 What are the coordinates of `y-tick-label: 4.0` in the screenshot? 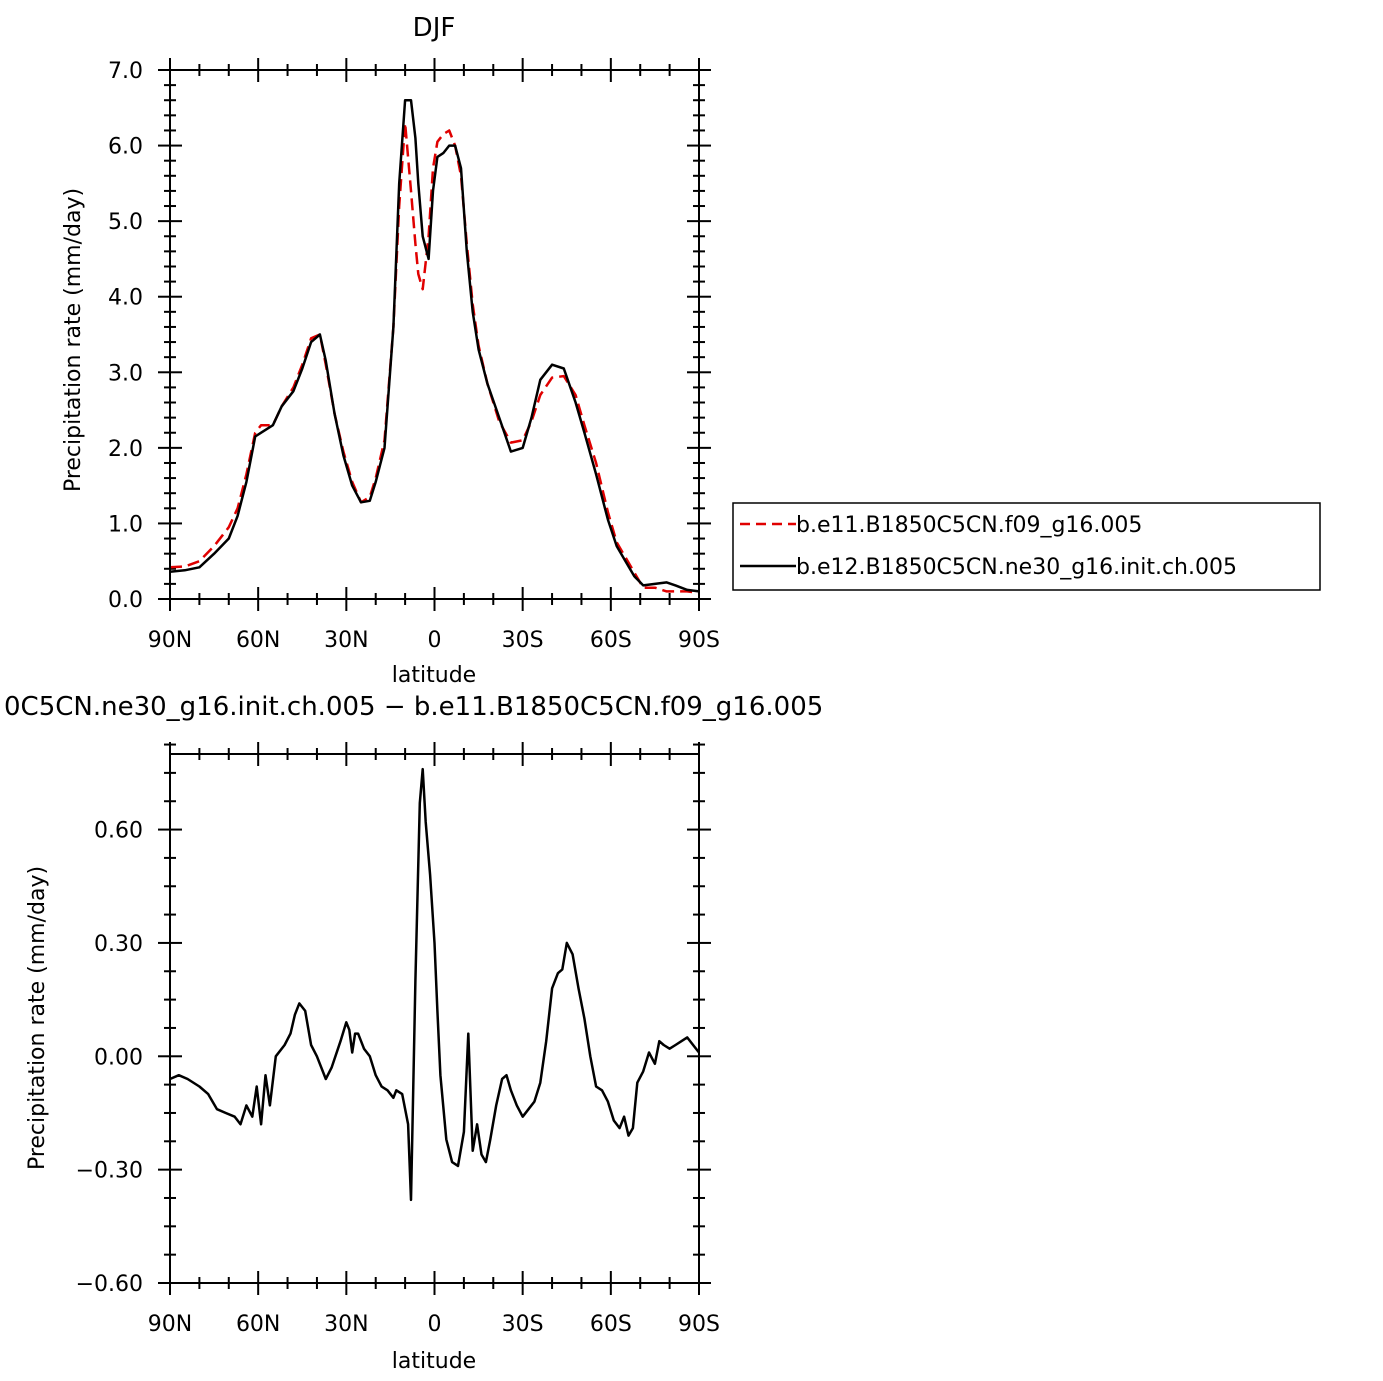 It's located at (125, 298).